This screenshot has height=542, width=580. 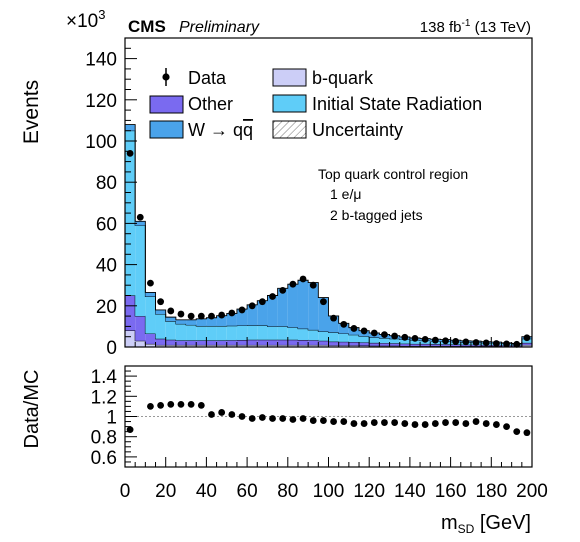 I want to click on ratio-x-axis: 0 20 40 60 80 100 120 140 160 180 200, so click(x=334, y=479).